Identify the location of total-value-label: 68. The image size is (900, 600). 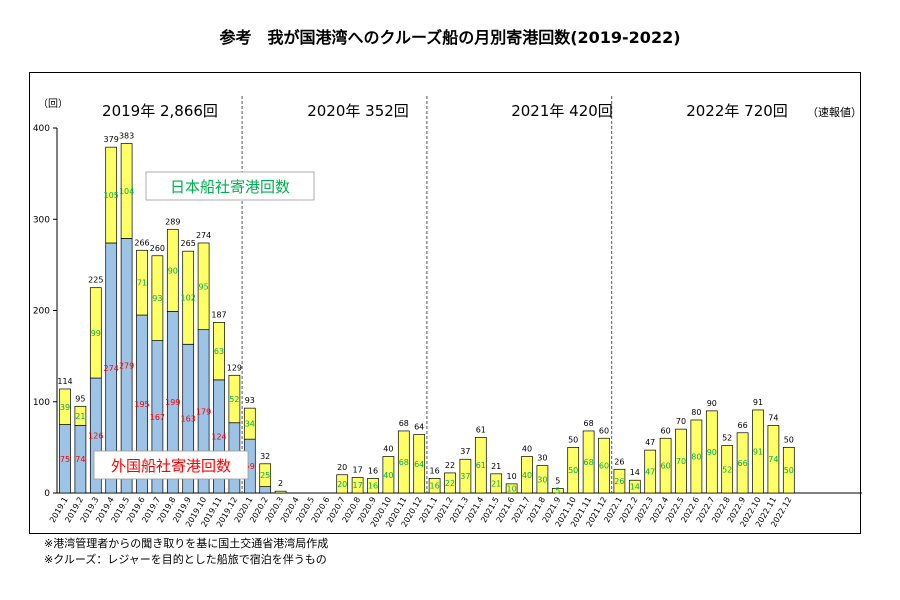
(589, 423).